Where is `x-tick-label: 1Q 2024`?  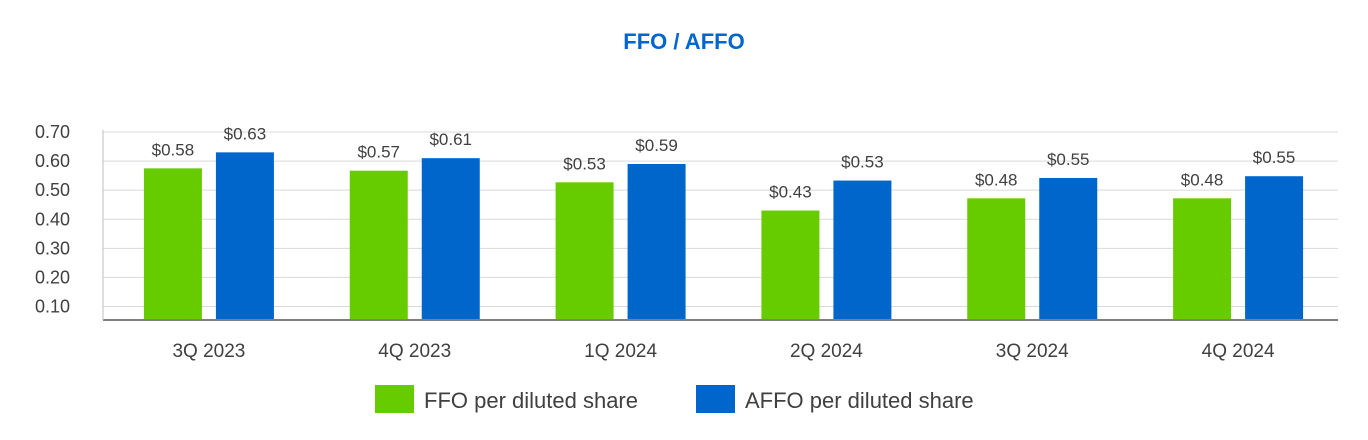
x-tick-label: 1Q 2024 is located at coordinates (620, 351).